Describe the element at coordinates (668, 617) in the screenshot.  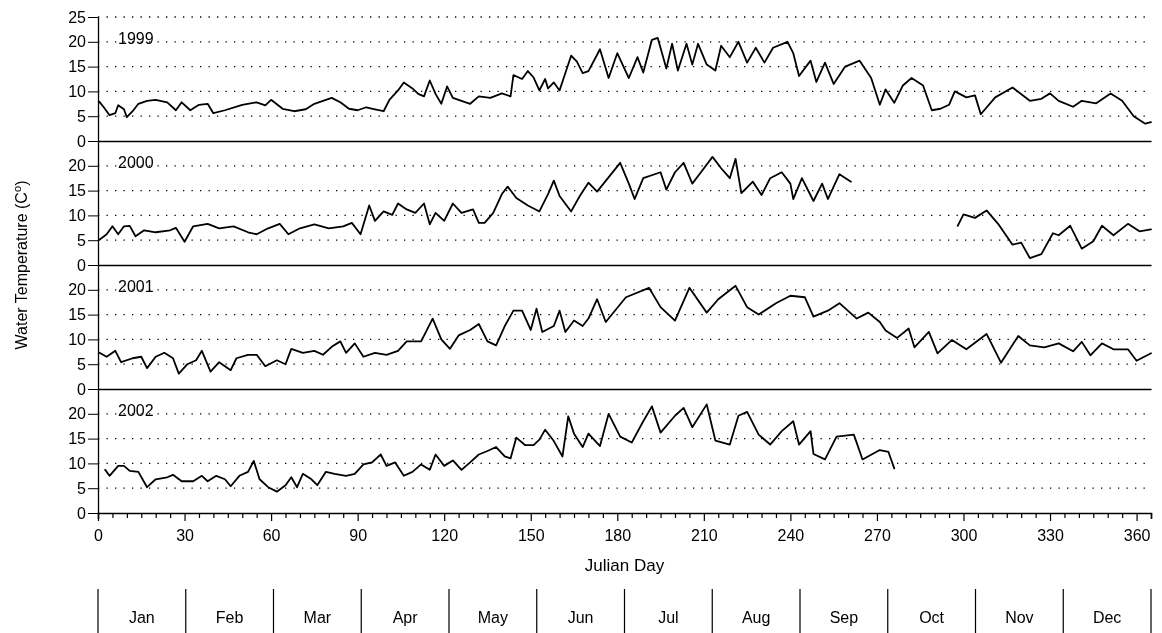
I see `text: Jul` at that location.